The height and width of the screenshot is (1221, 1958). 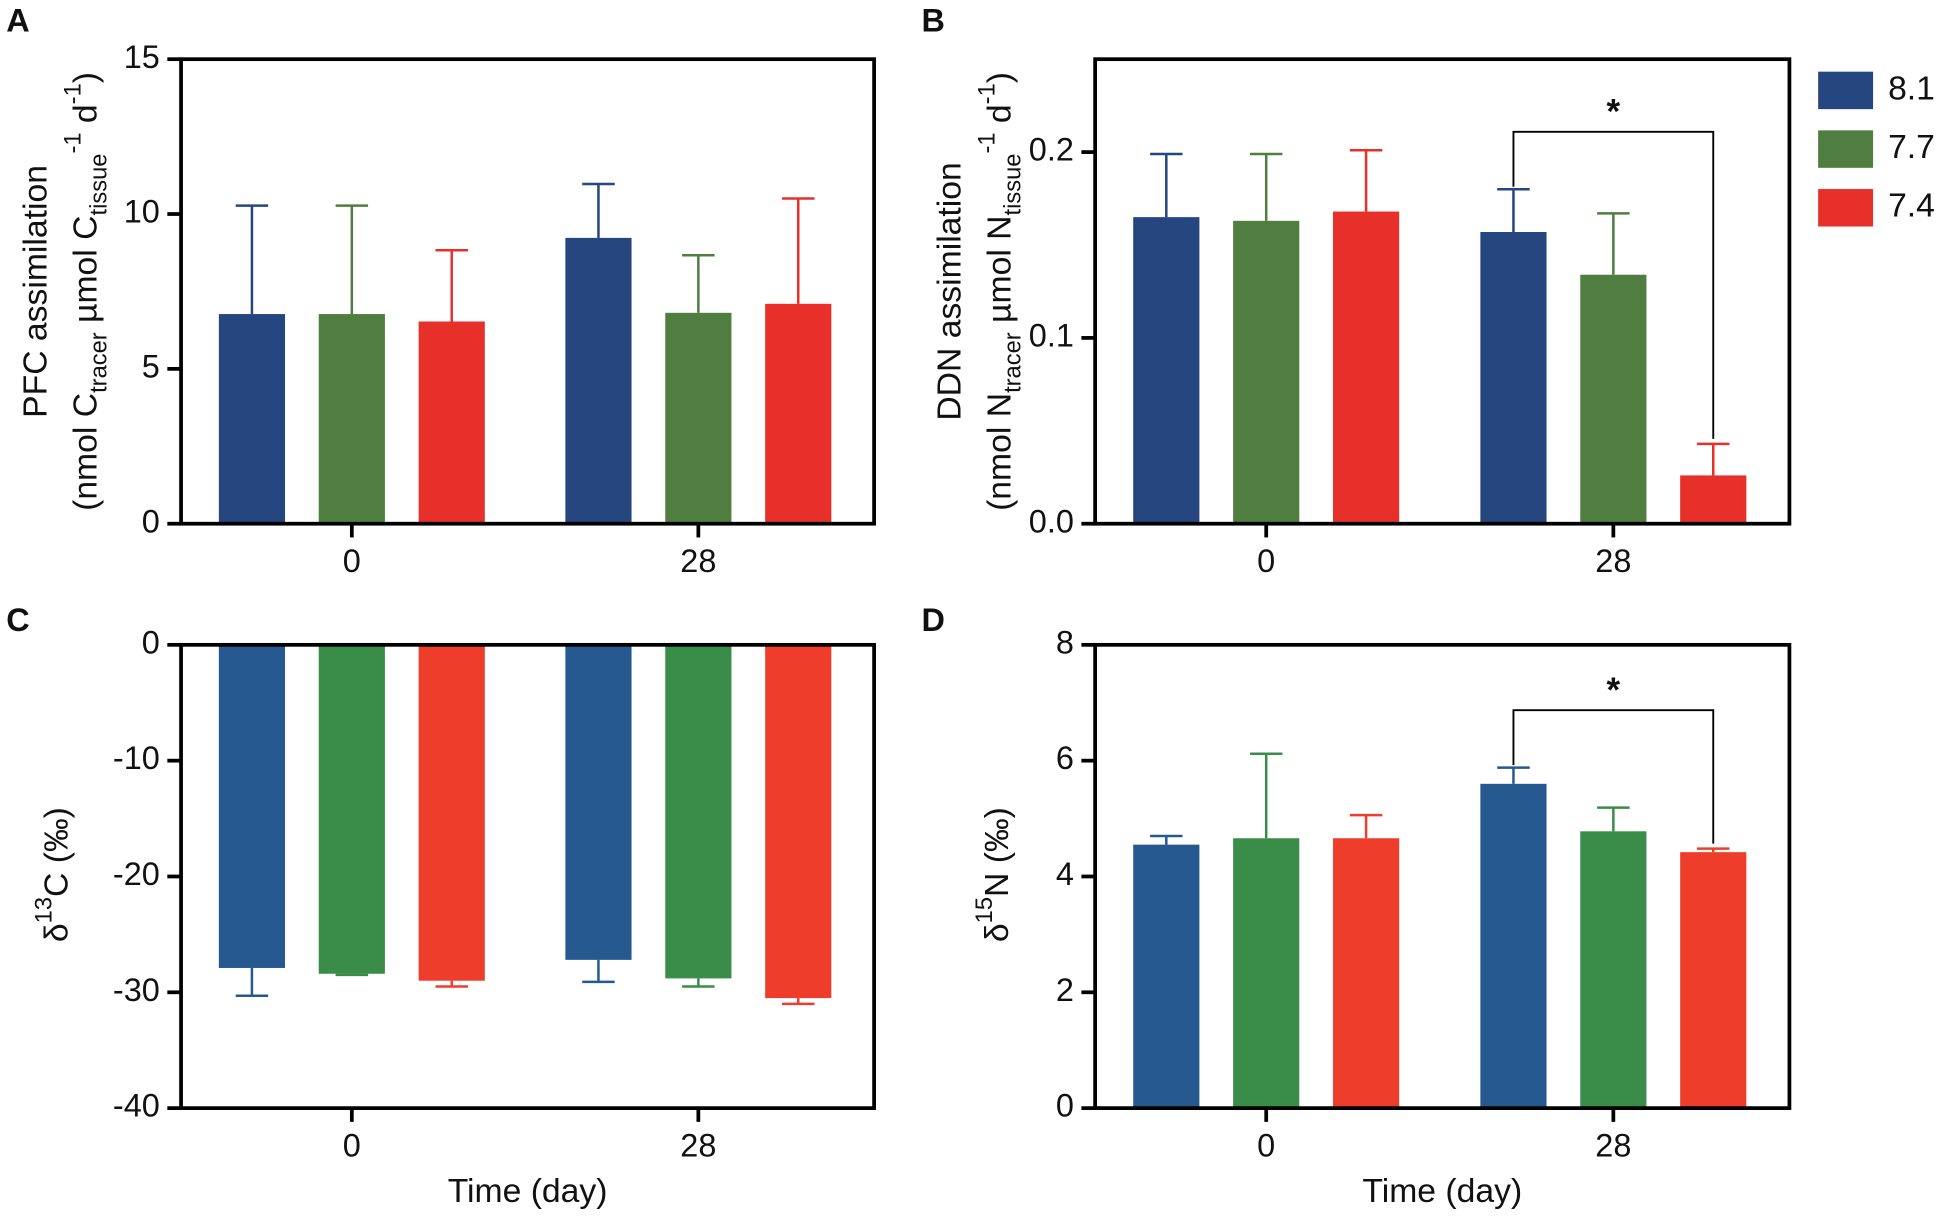 What do you see at coordinates (17, 21) in the screenshot?
I see `panel-label: A` at bounding box center [17, 21].